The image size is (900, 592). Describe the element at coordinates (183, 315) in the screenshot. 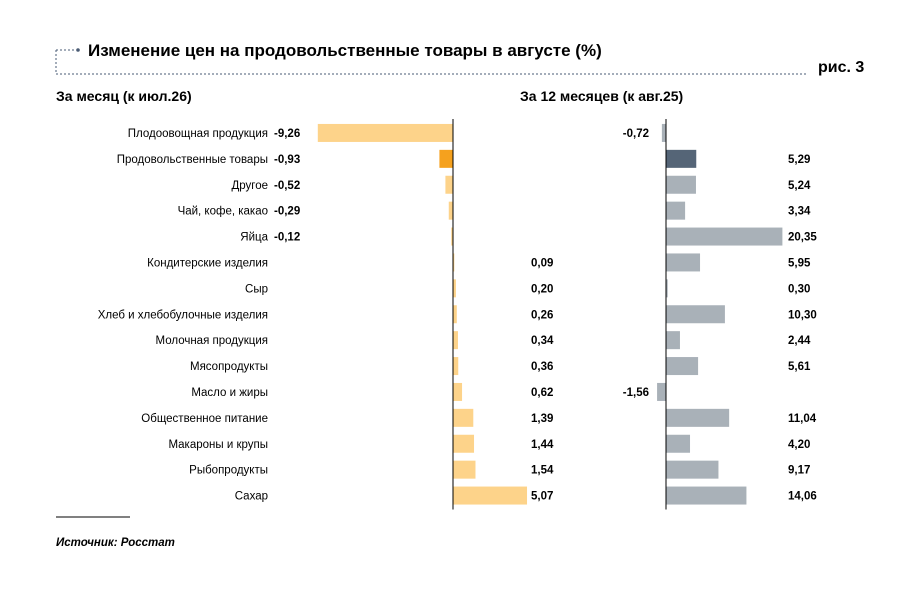

I see `category-label: Хлеб и хлебобулочные изделия` at that location.